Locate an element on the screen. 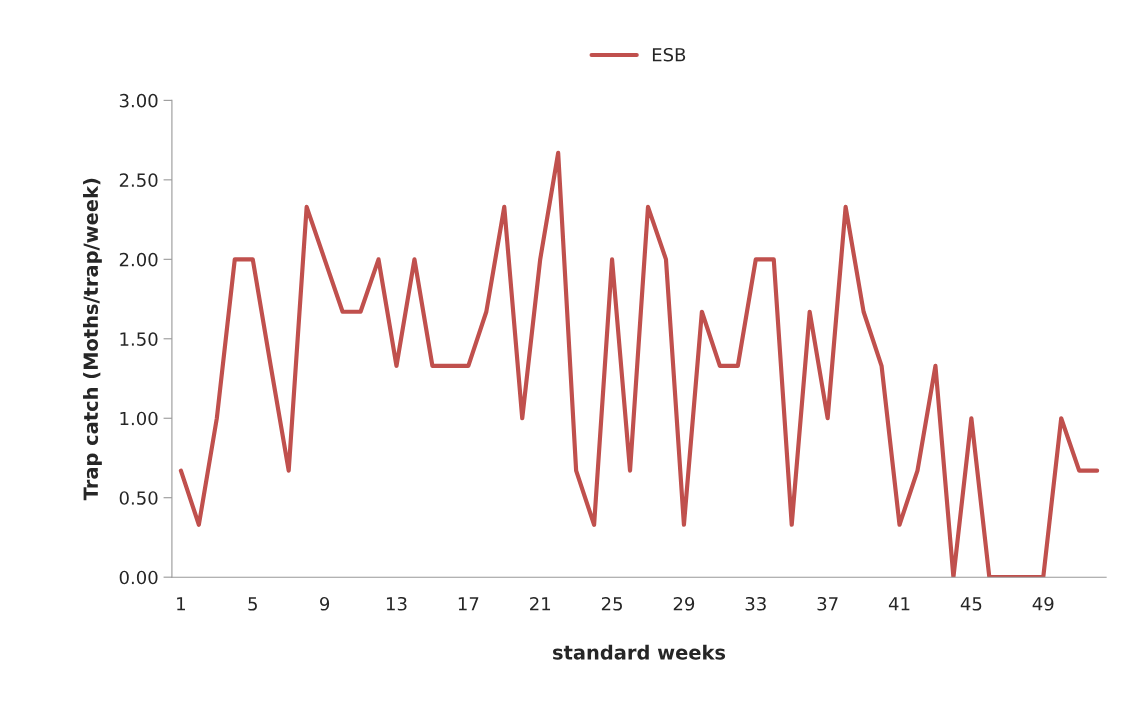 This screenshot has height=717, width=1131. x-tick-label: 45 is located at coordinates (971, 604).